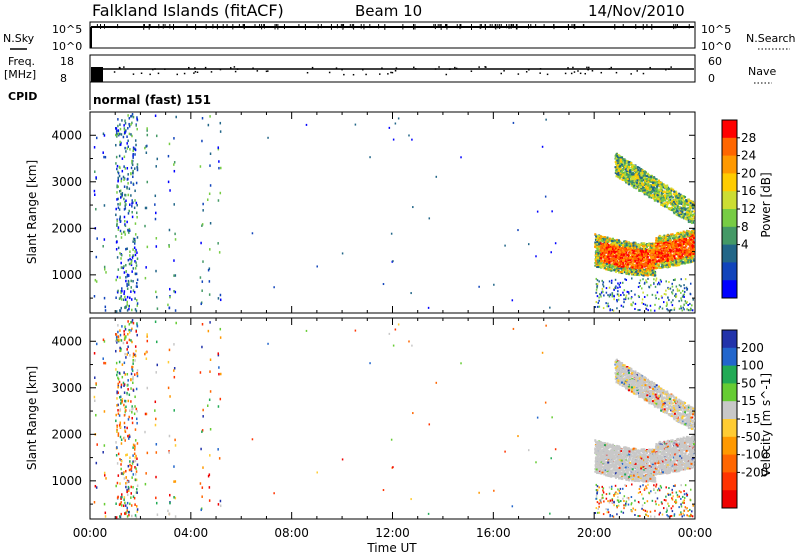  What do you see at coordinates (748, 191) in the screenshot?
I see `power-colorbar-tick-label: 16` at bounding box center [748, 191].